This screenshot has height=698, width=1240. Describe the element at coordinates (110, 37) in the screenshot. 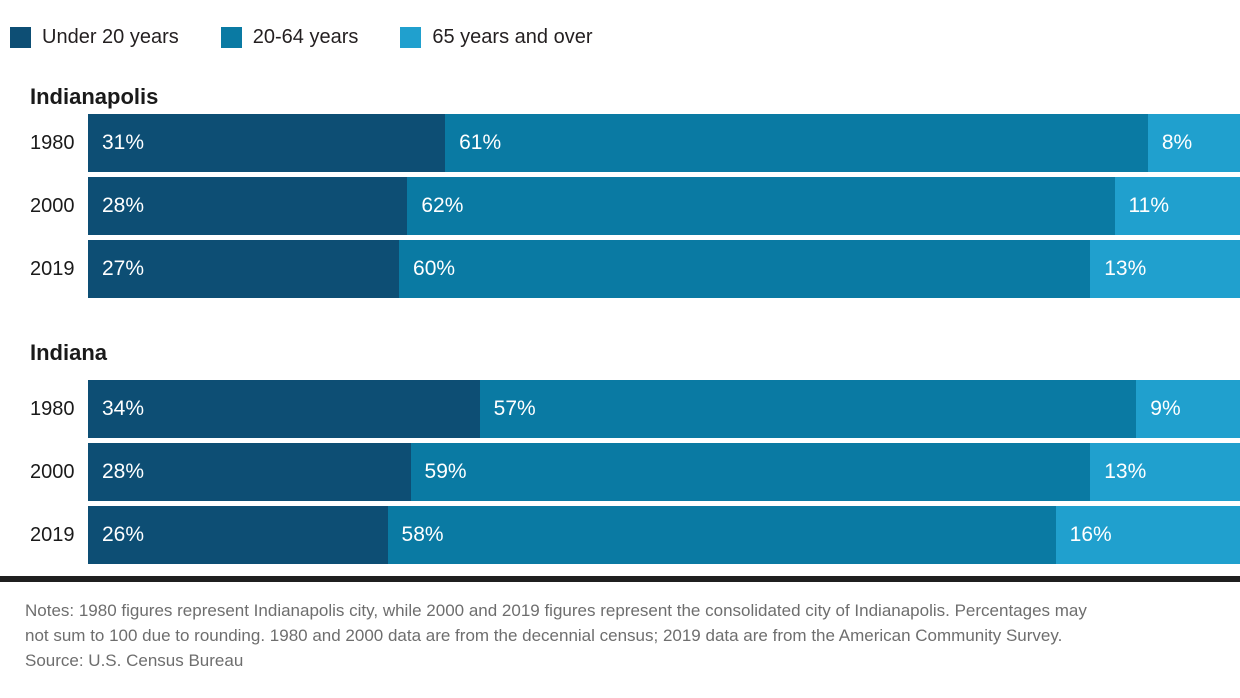

I see `legend-label: Under 20 years` at that location.